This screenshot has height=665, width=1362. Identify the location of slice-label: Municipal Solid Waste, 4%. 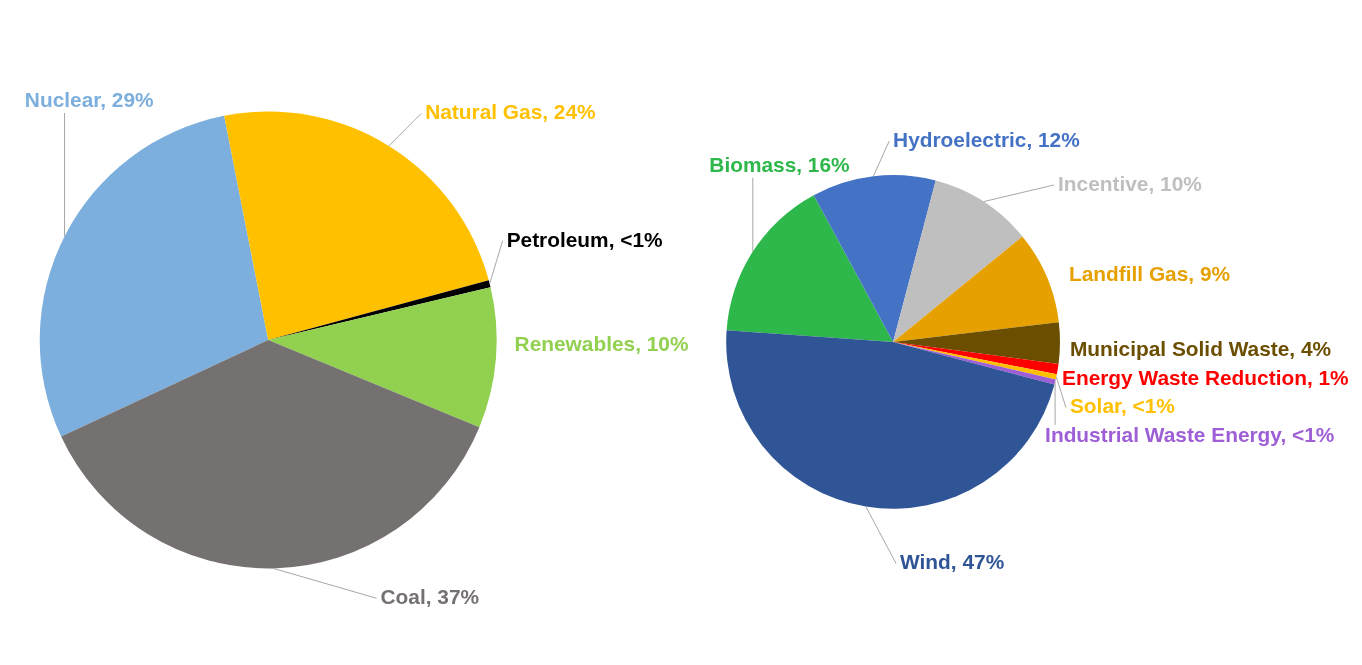
(1200, 348).